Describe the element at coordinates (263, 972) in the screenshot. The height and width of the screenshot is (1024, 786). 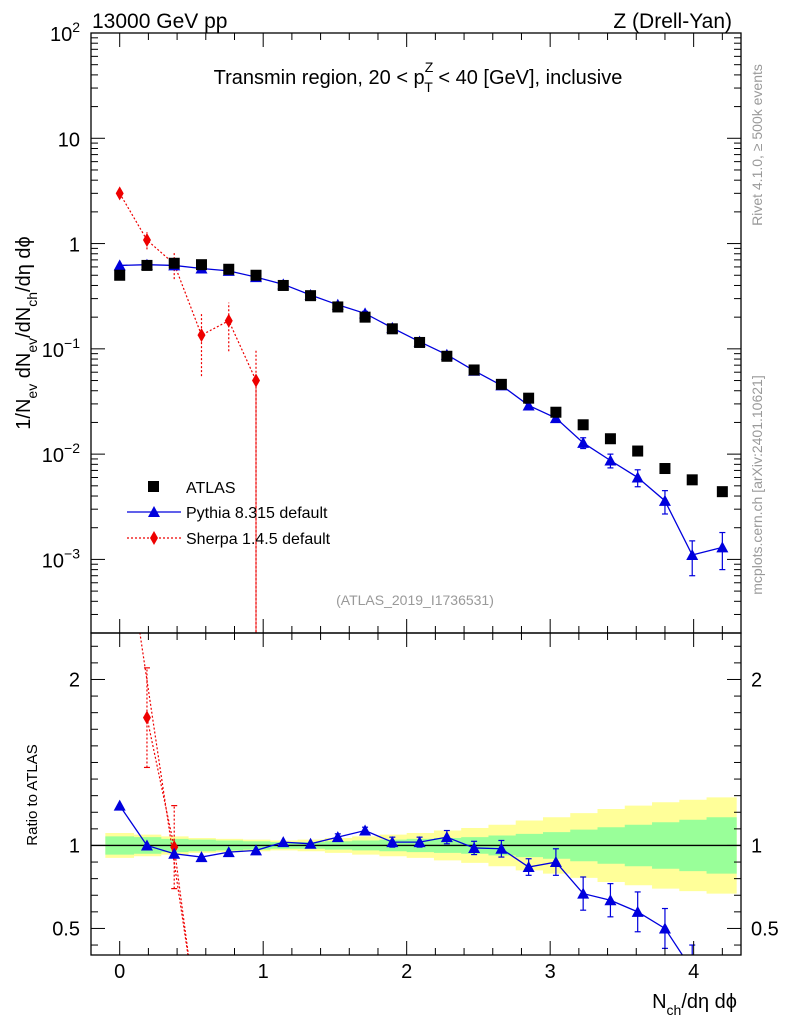
I see `ratio-xtick-label: 1` at that location.